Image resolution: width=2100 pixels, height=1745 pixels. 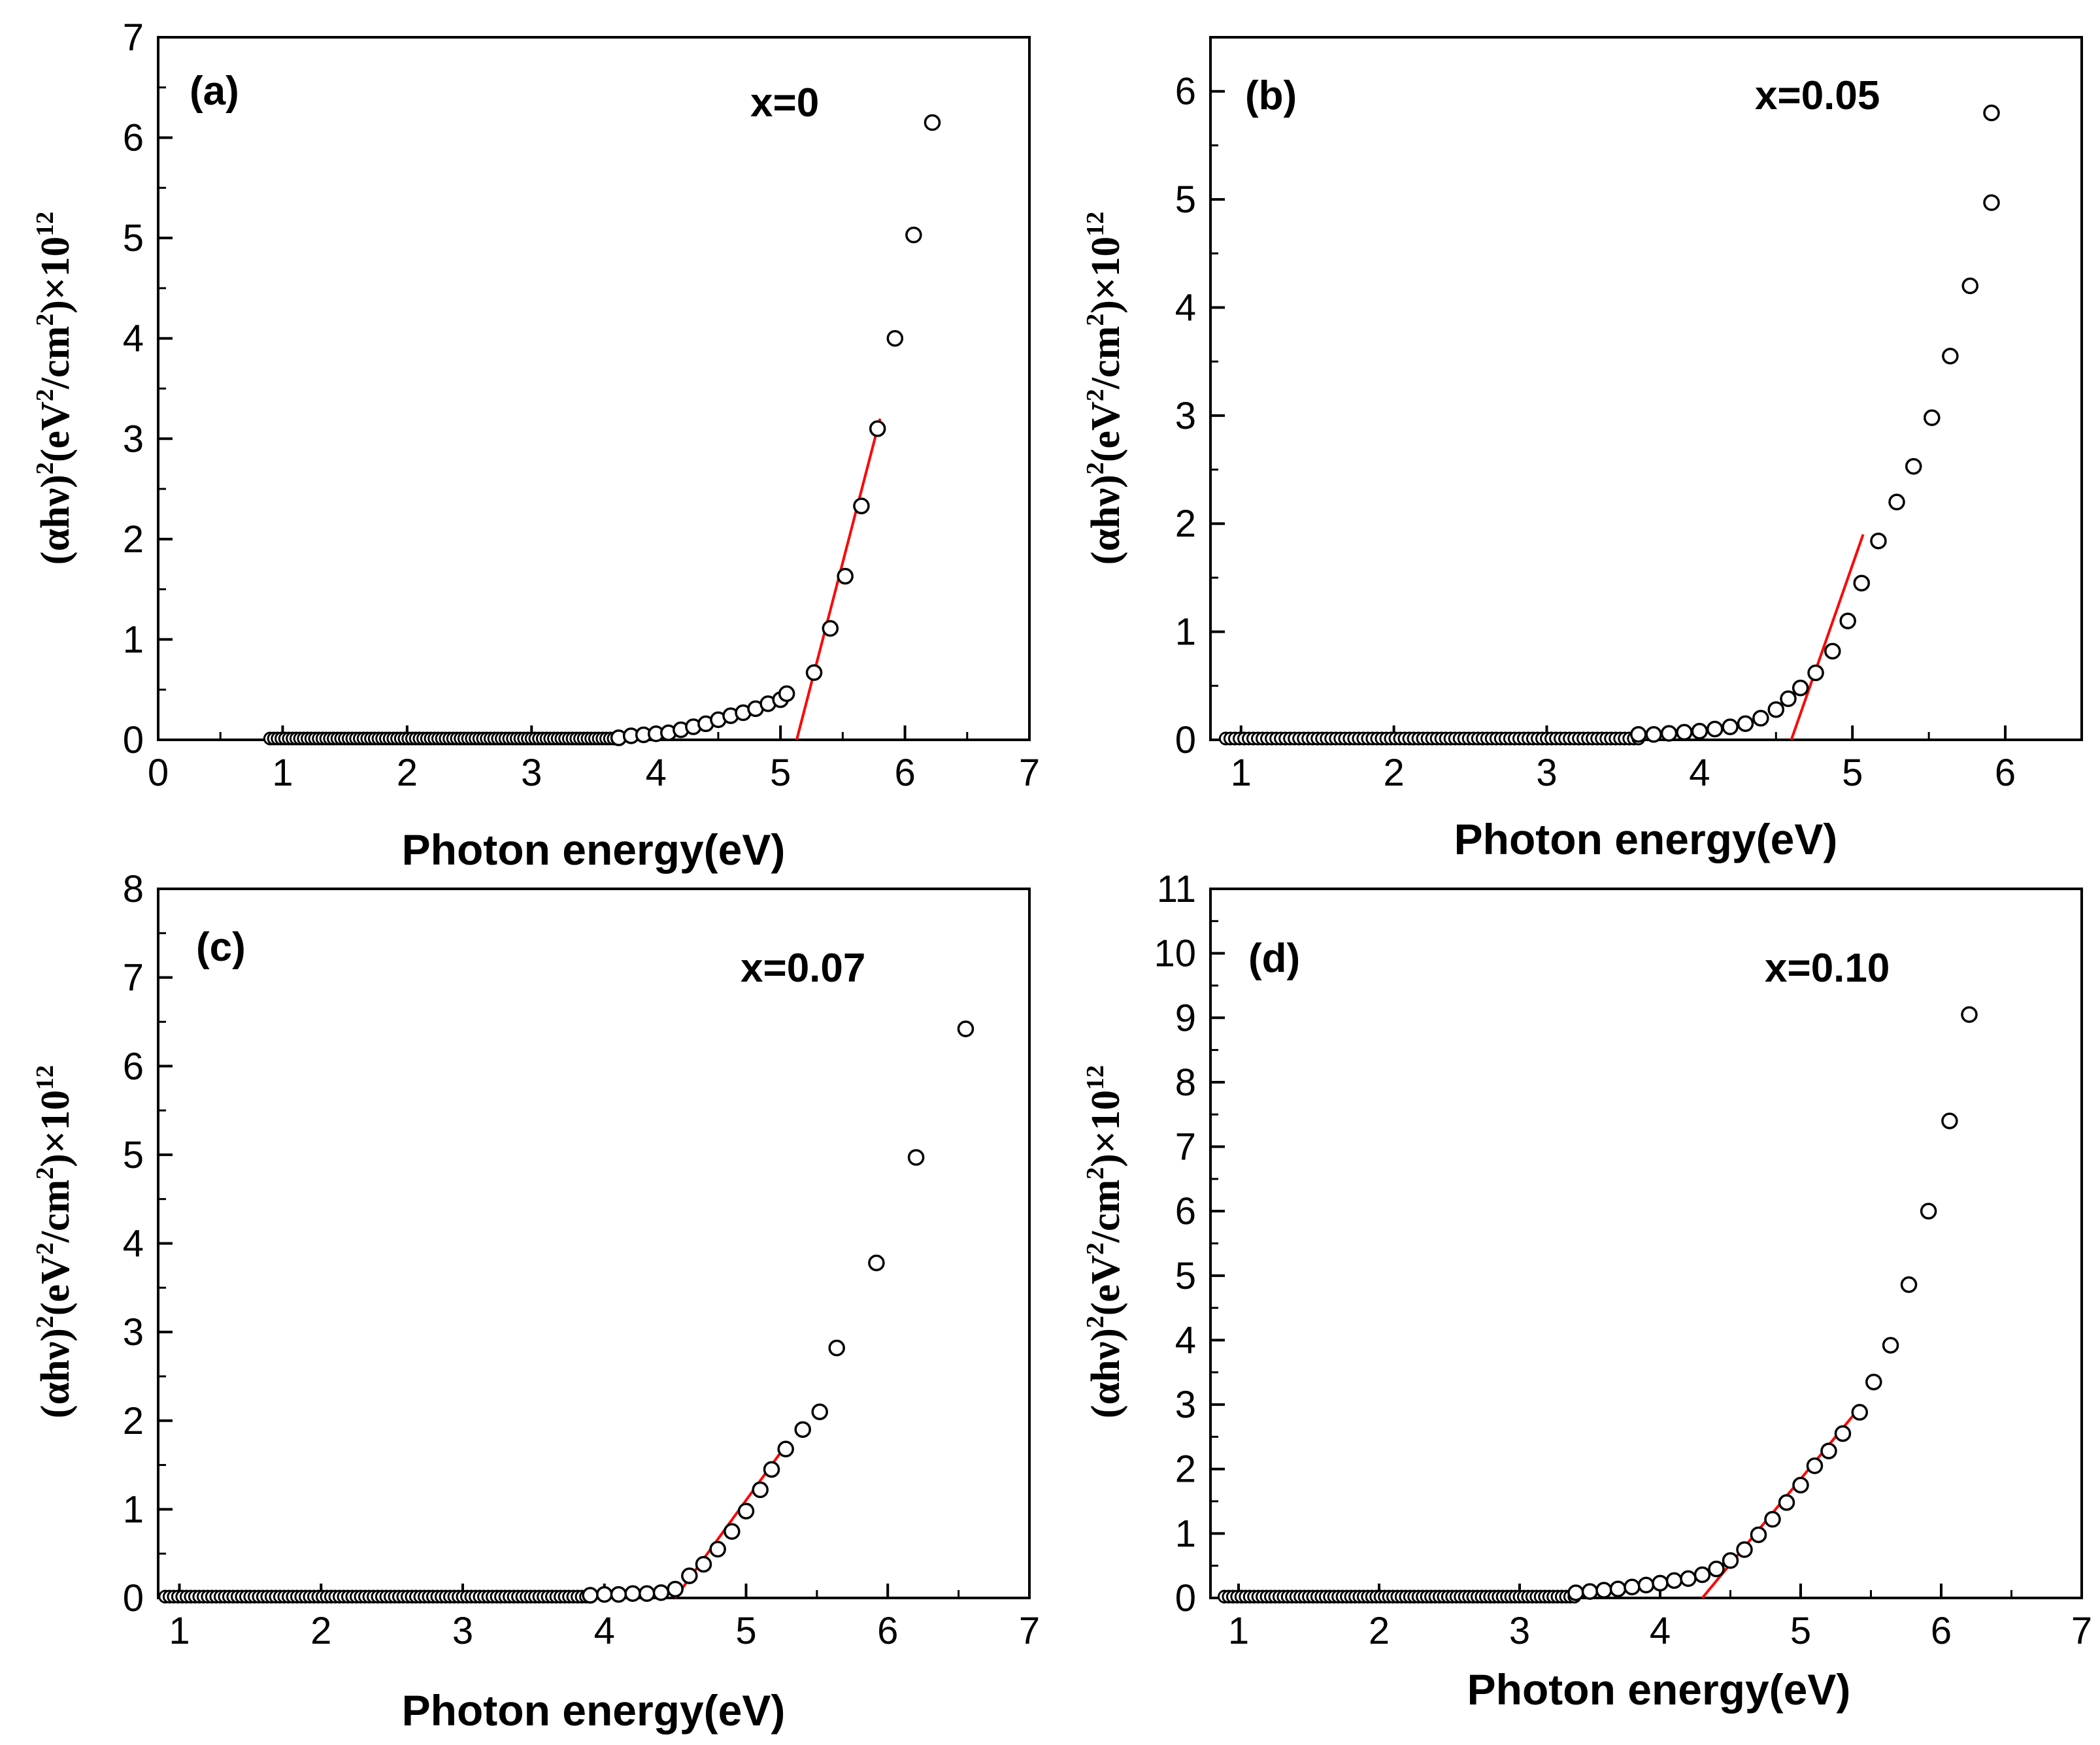 What do you see at coordinates (1699, 773) in the screenshot?
I see `x-tick-label: 4` at bounding box center [1699, 773].